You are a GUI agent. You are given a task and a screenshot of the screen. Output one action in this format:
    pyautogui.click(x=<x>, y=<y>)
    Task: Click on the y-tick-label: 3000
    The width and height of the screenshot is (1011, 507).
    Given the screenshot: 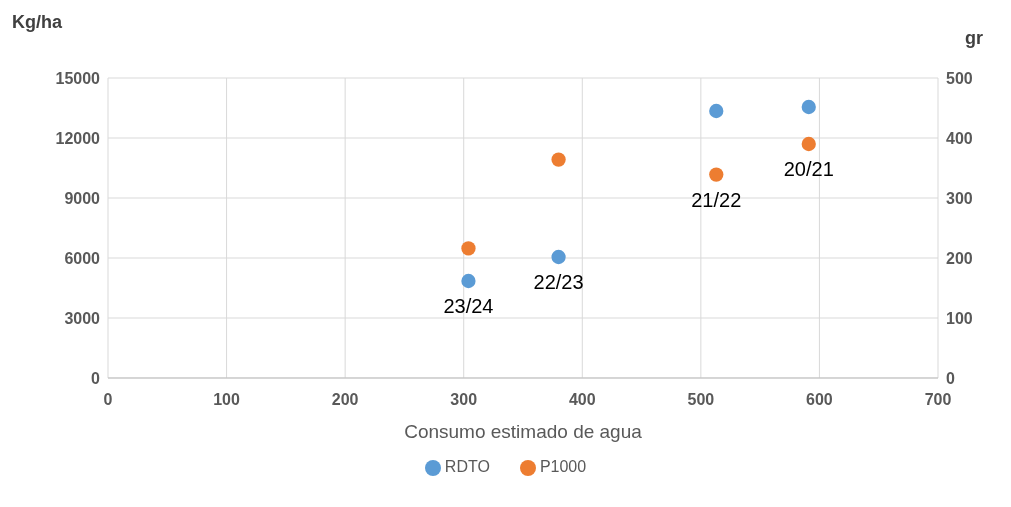 What is the action you would take?
    pyautogui.click(x=82, y=318)
    